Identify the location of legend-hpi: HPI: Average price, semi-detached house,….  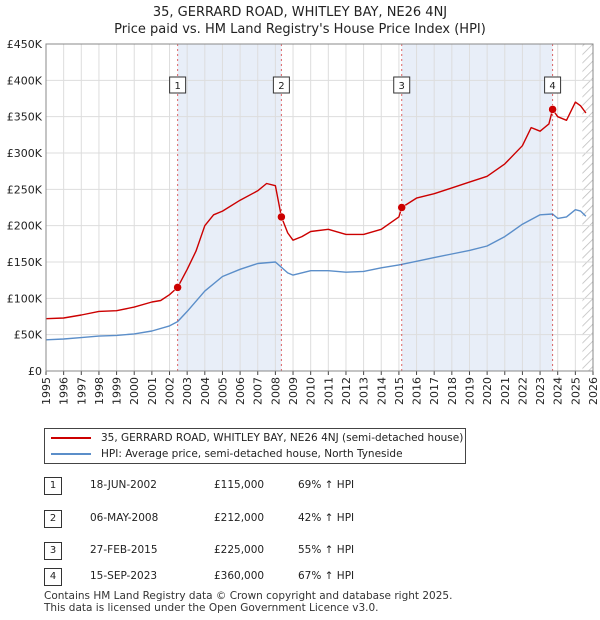
(227, 454).